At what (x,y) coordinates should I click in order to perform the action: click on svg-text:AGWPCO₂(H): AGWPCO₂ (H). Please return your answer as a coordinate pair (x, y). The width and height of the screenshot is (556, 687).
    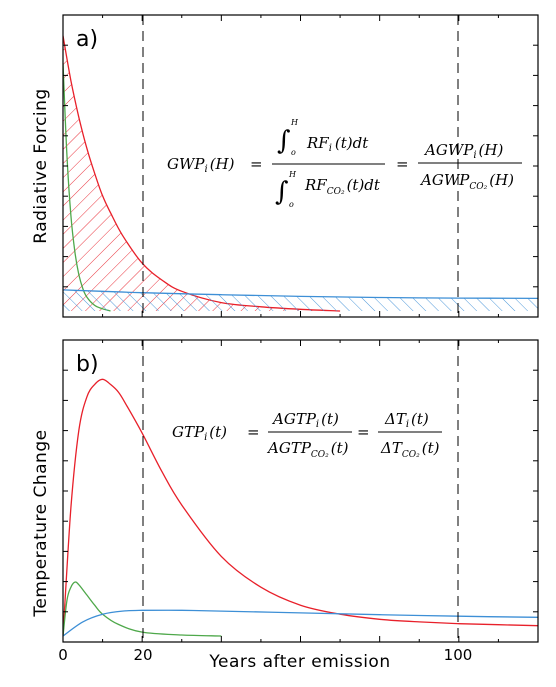
    Looking at the image, I should click on (466, 181).